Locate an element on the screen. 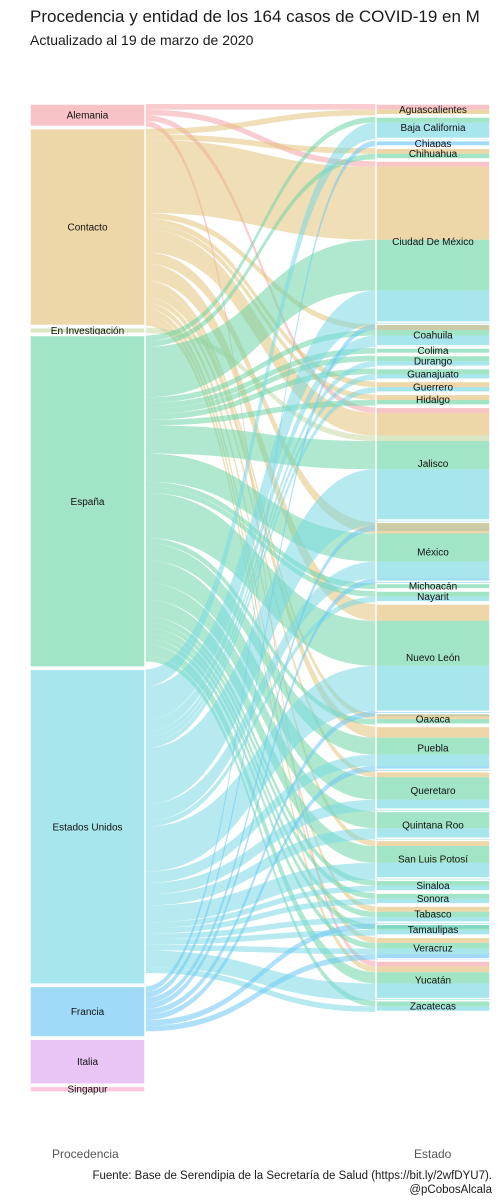 This screenshot has height=1200, width=500. segment-Coahuila-España is located at coordinates (433, 332).